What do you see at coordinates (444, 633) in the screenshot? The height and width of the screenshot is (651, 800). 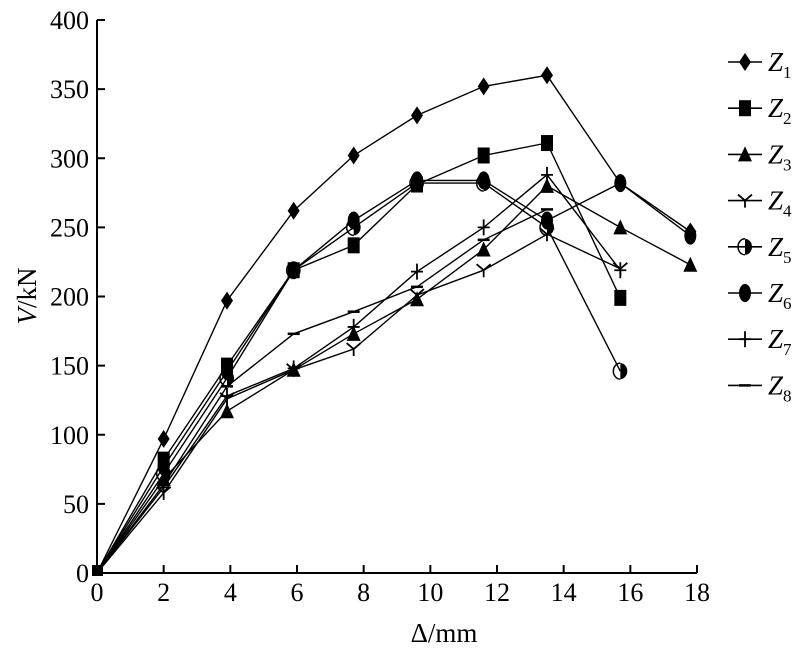 I see `x-axis-title: Δ/mm` at bounding box center [444, 633].